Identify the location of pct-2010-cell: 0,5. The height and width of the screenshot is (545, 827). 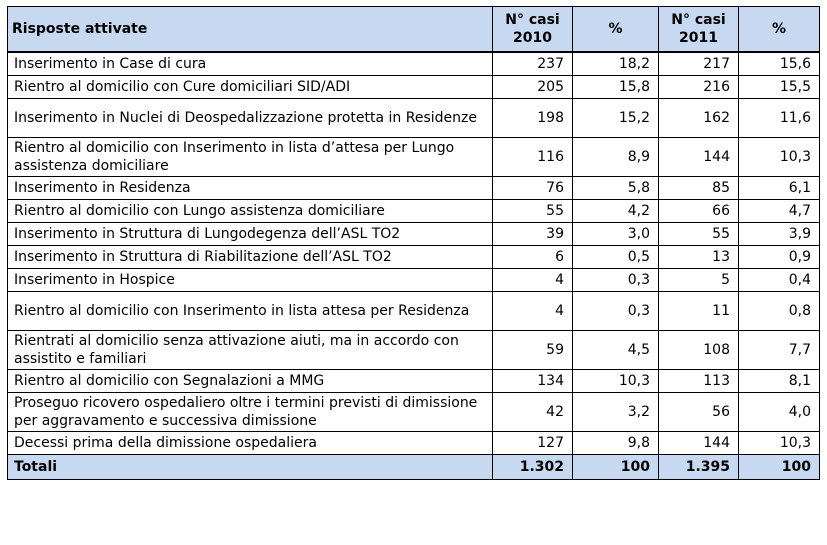
(615, 257).